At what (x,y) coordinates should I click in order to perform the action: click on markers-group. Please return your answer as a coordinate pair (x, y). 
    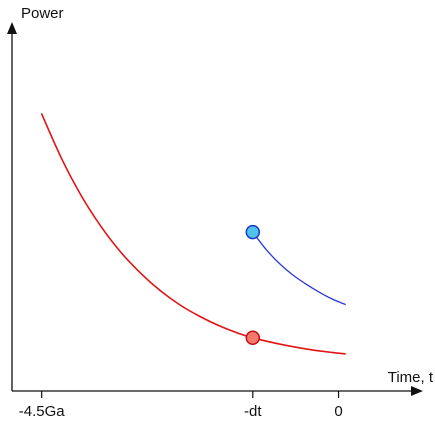
    Looking at the image, I should click on (253, 285).